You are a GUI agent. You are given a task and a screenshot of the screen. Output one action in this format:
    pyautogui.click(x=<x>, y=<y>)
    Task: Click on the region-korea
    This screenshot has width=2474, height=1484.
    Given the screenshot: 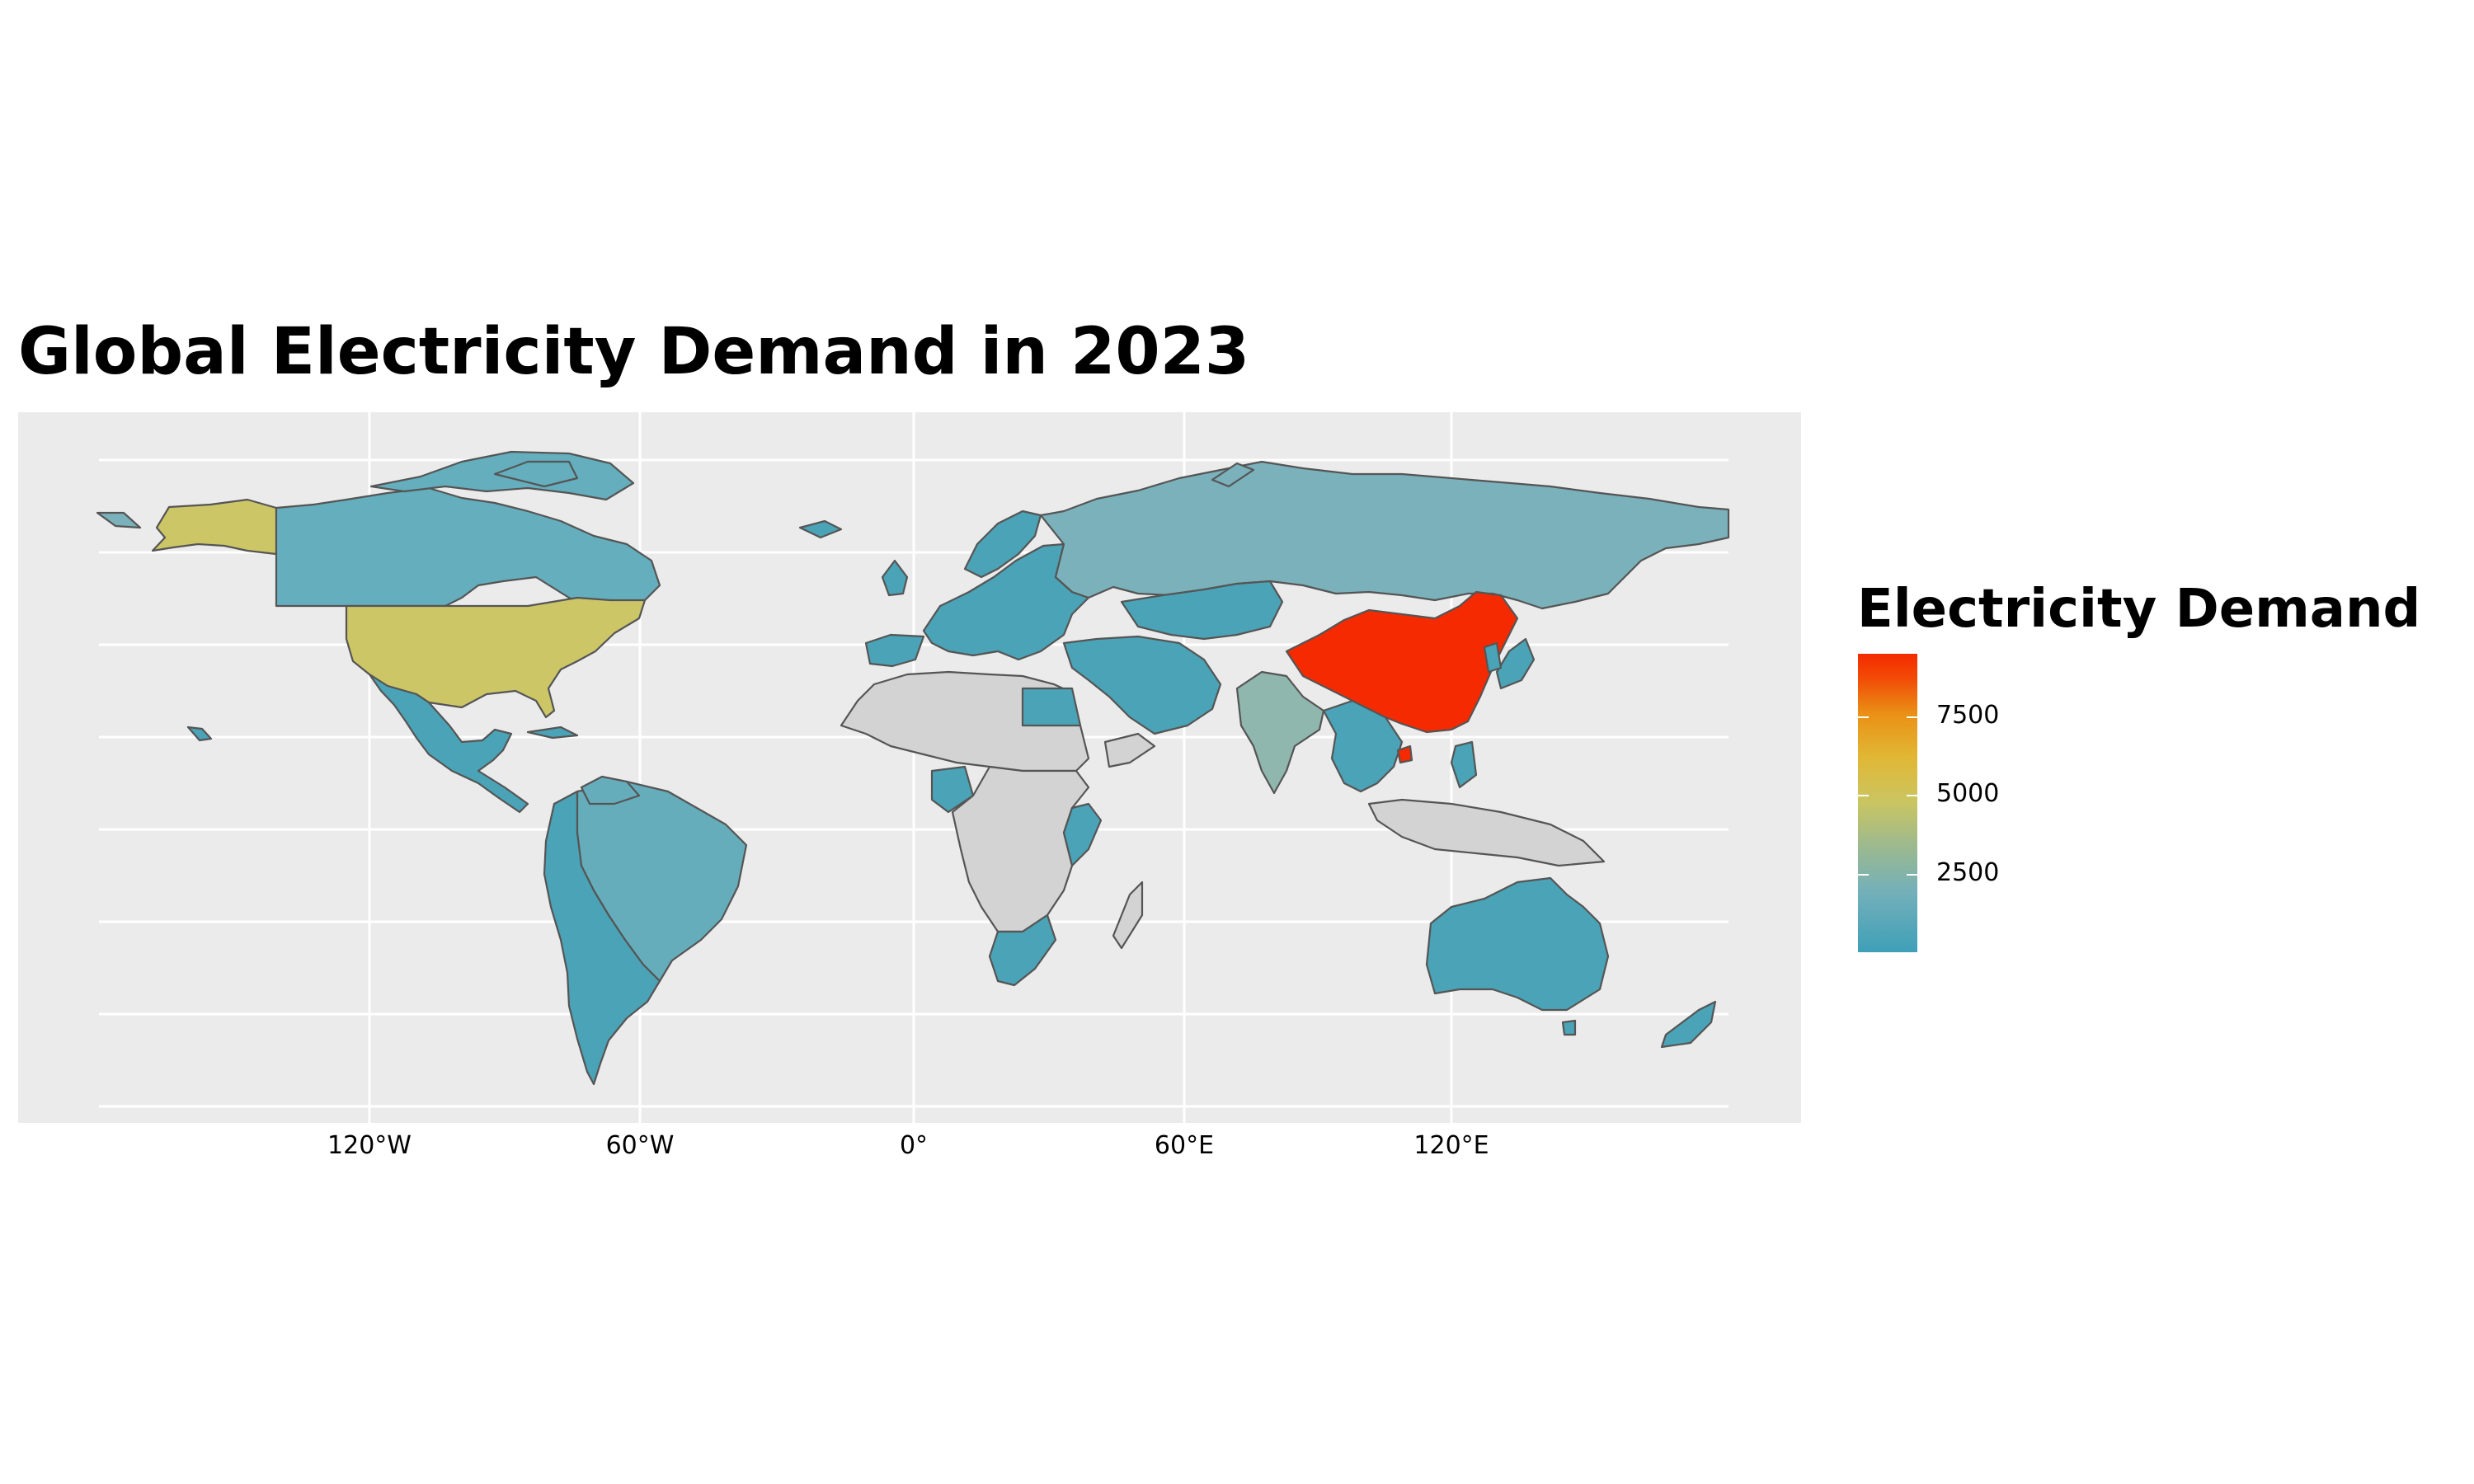 What is the action you would take?
    pyautogui.click(x=1493, y=657)
    